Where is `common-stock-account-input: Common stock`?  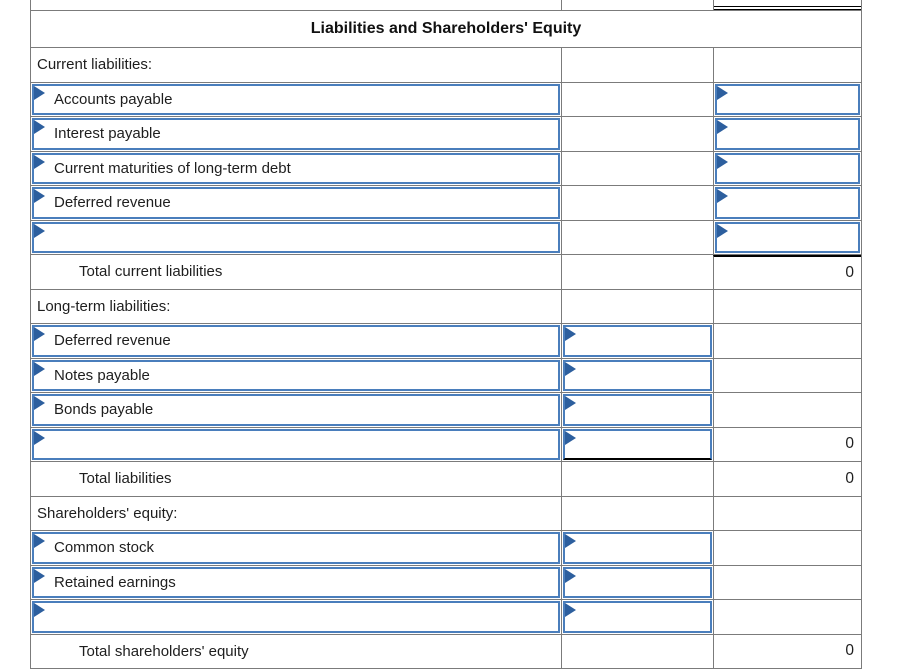
common-stock-account-input: Common stock is located at coordinates (296, 548).